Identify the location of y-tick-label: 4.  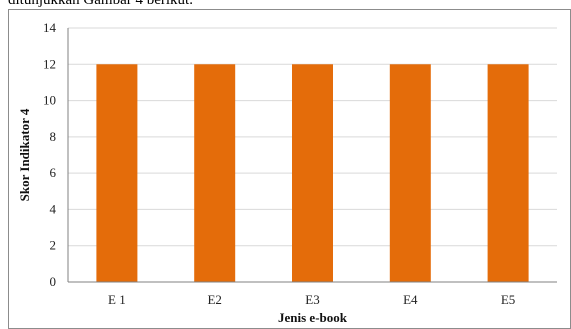
(53, 208).